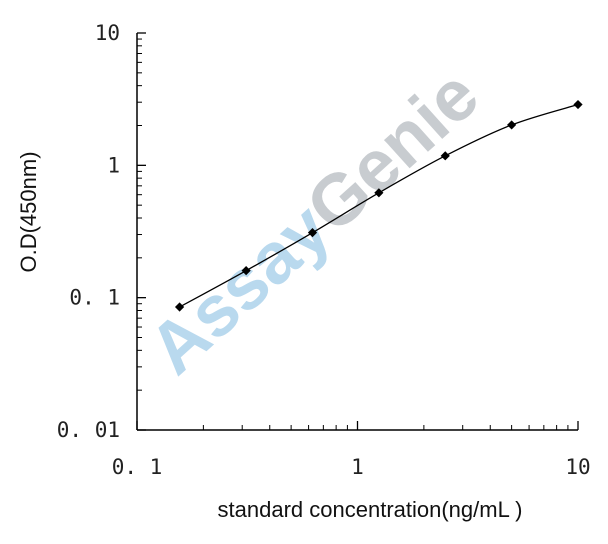  Describe the element at coordinates (239, 288) in the screenshot. I see `watermark-part1: Assay` at that location.